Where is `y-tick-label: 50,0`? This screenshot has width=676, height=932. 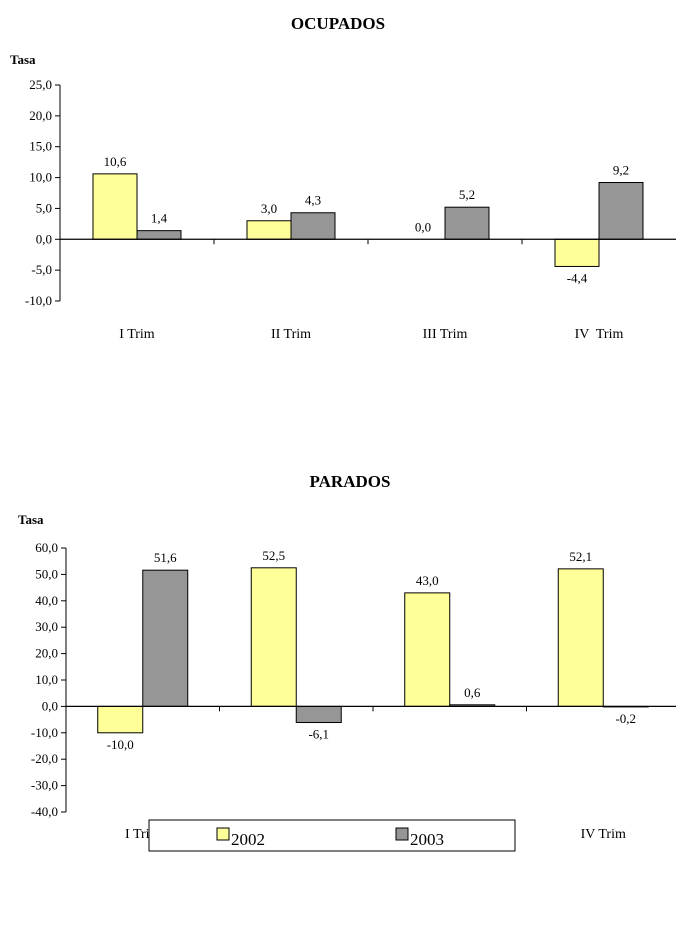
y-tick-label: 50,0 is located at coordinates (46, 573).